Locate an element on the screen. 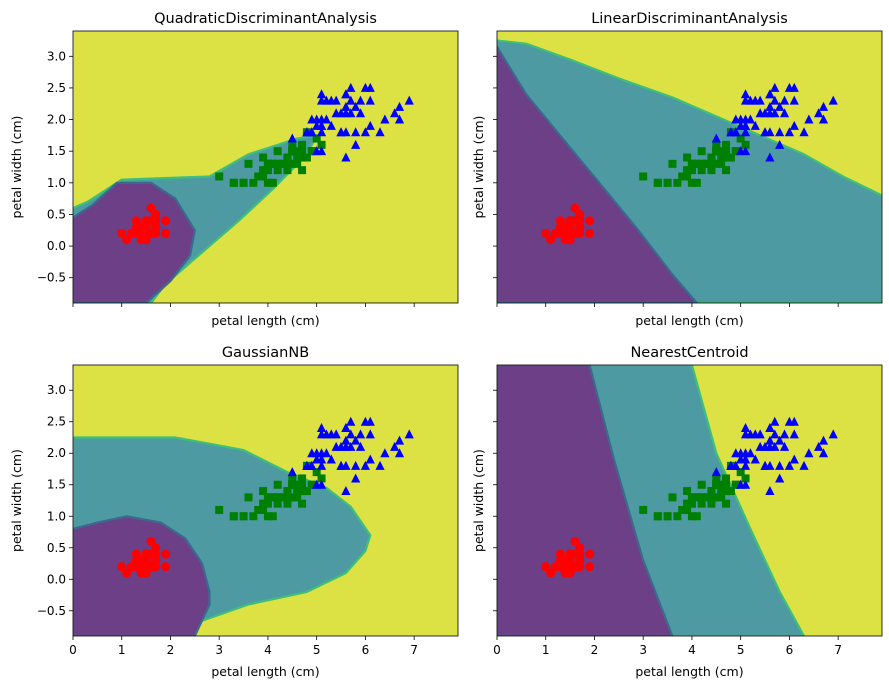 This screenshot has width=889, height=690. subplot-title: GaussianNB is located at coordinates (265, 353).